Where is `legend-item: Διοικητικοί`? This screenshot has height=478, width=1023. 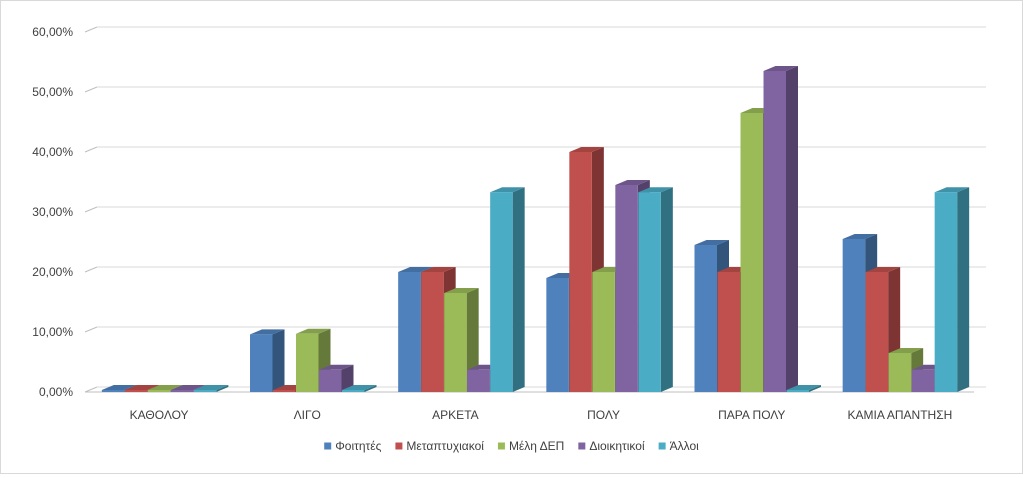
legend-item: Διοικητικοί is located at coordinates (611, 446).